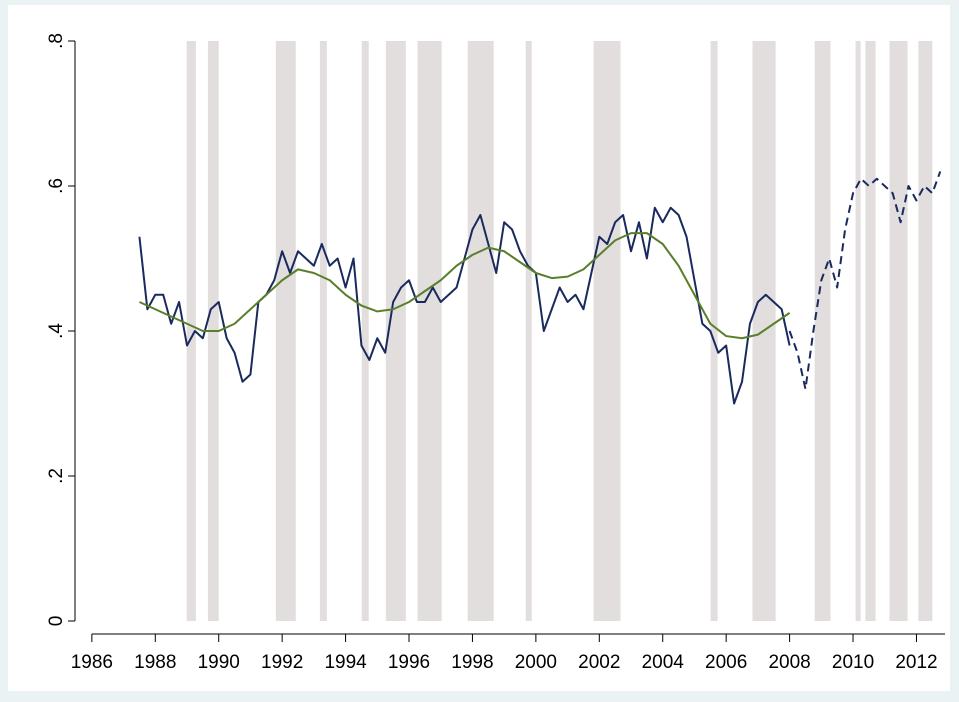 The image size is (959, 702). What do you see at coordinates (599, 662) in the screenshot?
I see `x-tick-label: 2002` at bounding box center [599, 662].